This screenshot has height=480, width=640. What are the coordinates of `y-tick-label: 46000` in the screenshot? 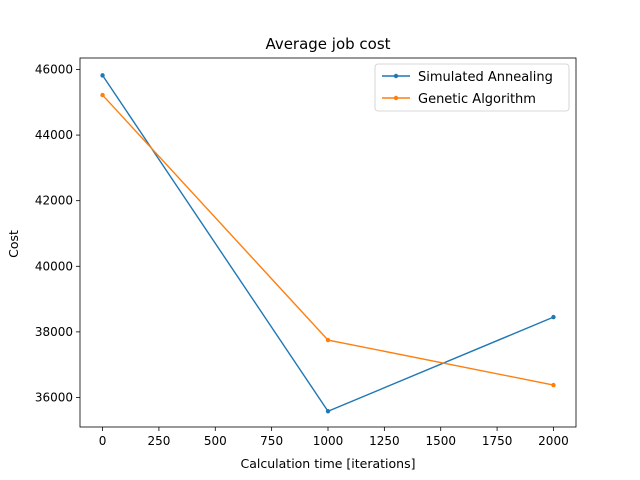 It's located at (54, 69).